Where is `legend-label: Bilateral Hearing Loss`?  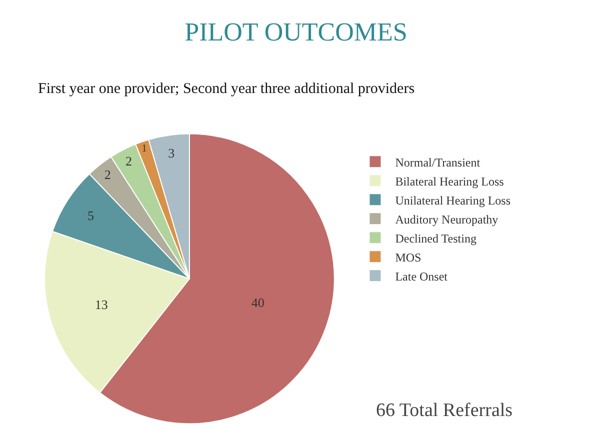
legend-label: Bilateral Hearing Loss is located at coordinates (449, 181).